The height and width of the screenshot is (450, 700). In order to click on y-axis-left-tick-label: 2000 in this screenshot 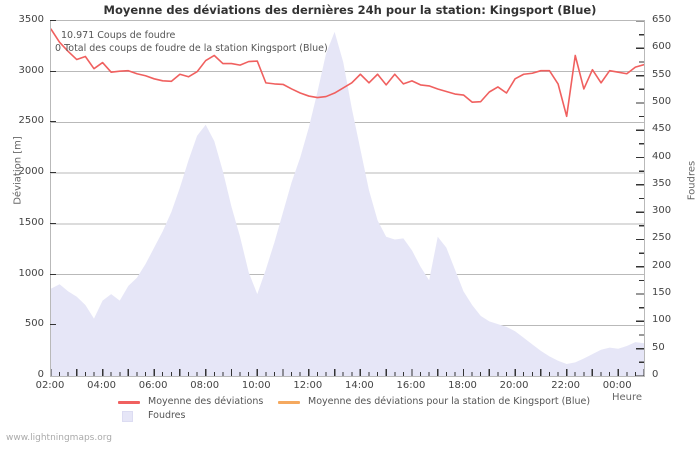, I will do `click(31, 172)`.